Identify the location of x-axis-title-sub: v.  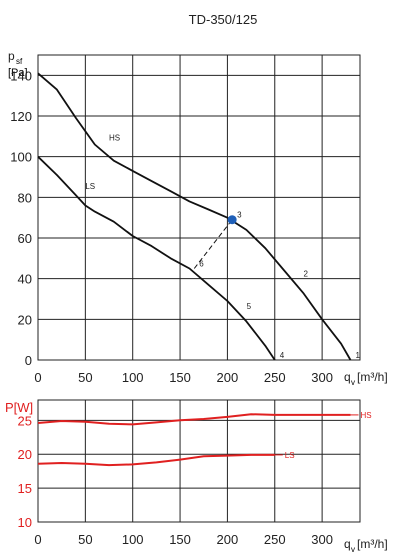
(353, 382).